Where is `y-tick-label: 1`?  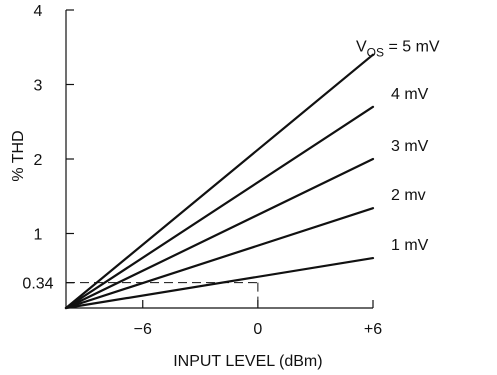
y-tick-label: 1 is located at coordinates (38, 235).